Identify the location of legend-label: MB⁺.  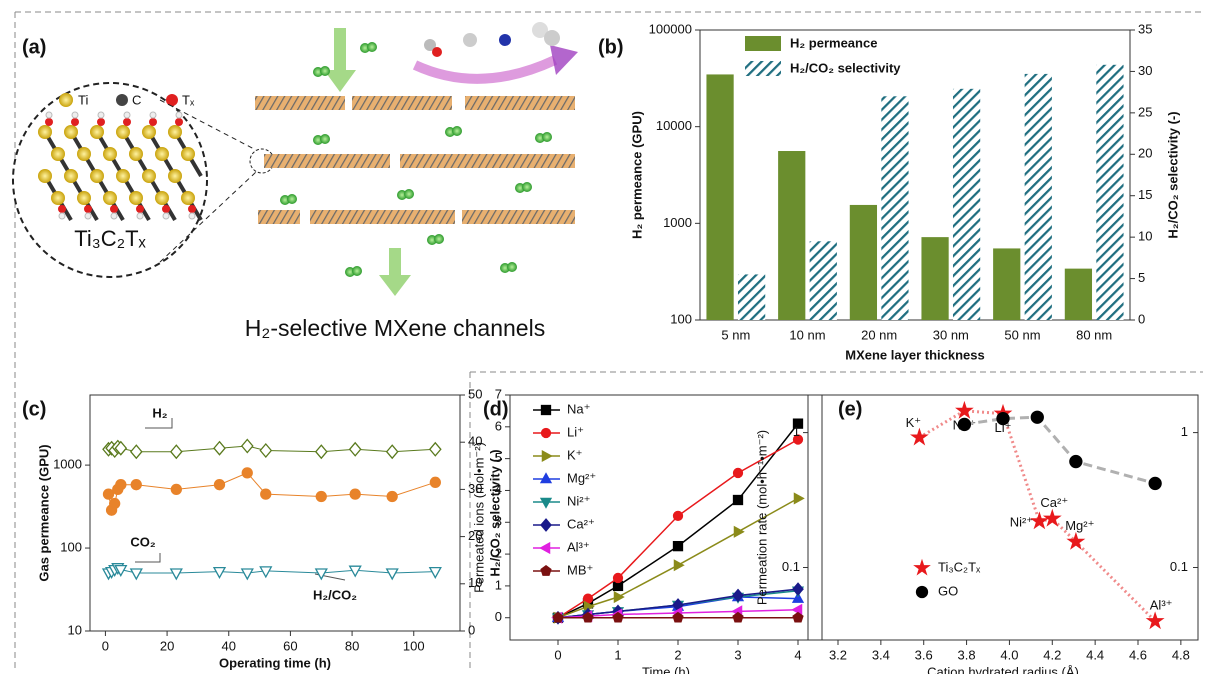
(580, 569).